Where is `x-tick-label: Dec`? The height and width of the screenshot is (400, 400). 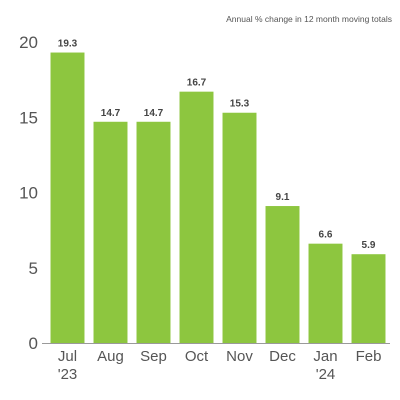 x-tick-label: Dec is located at coordinates (282, 356).